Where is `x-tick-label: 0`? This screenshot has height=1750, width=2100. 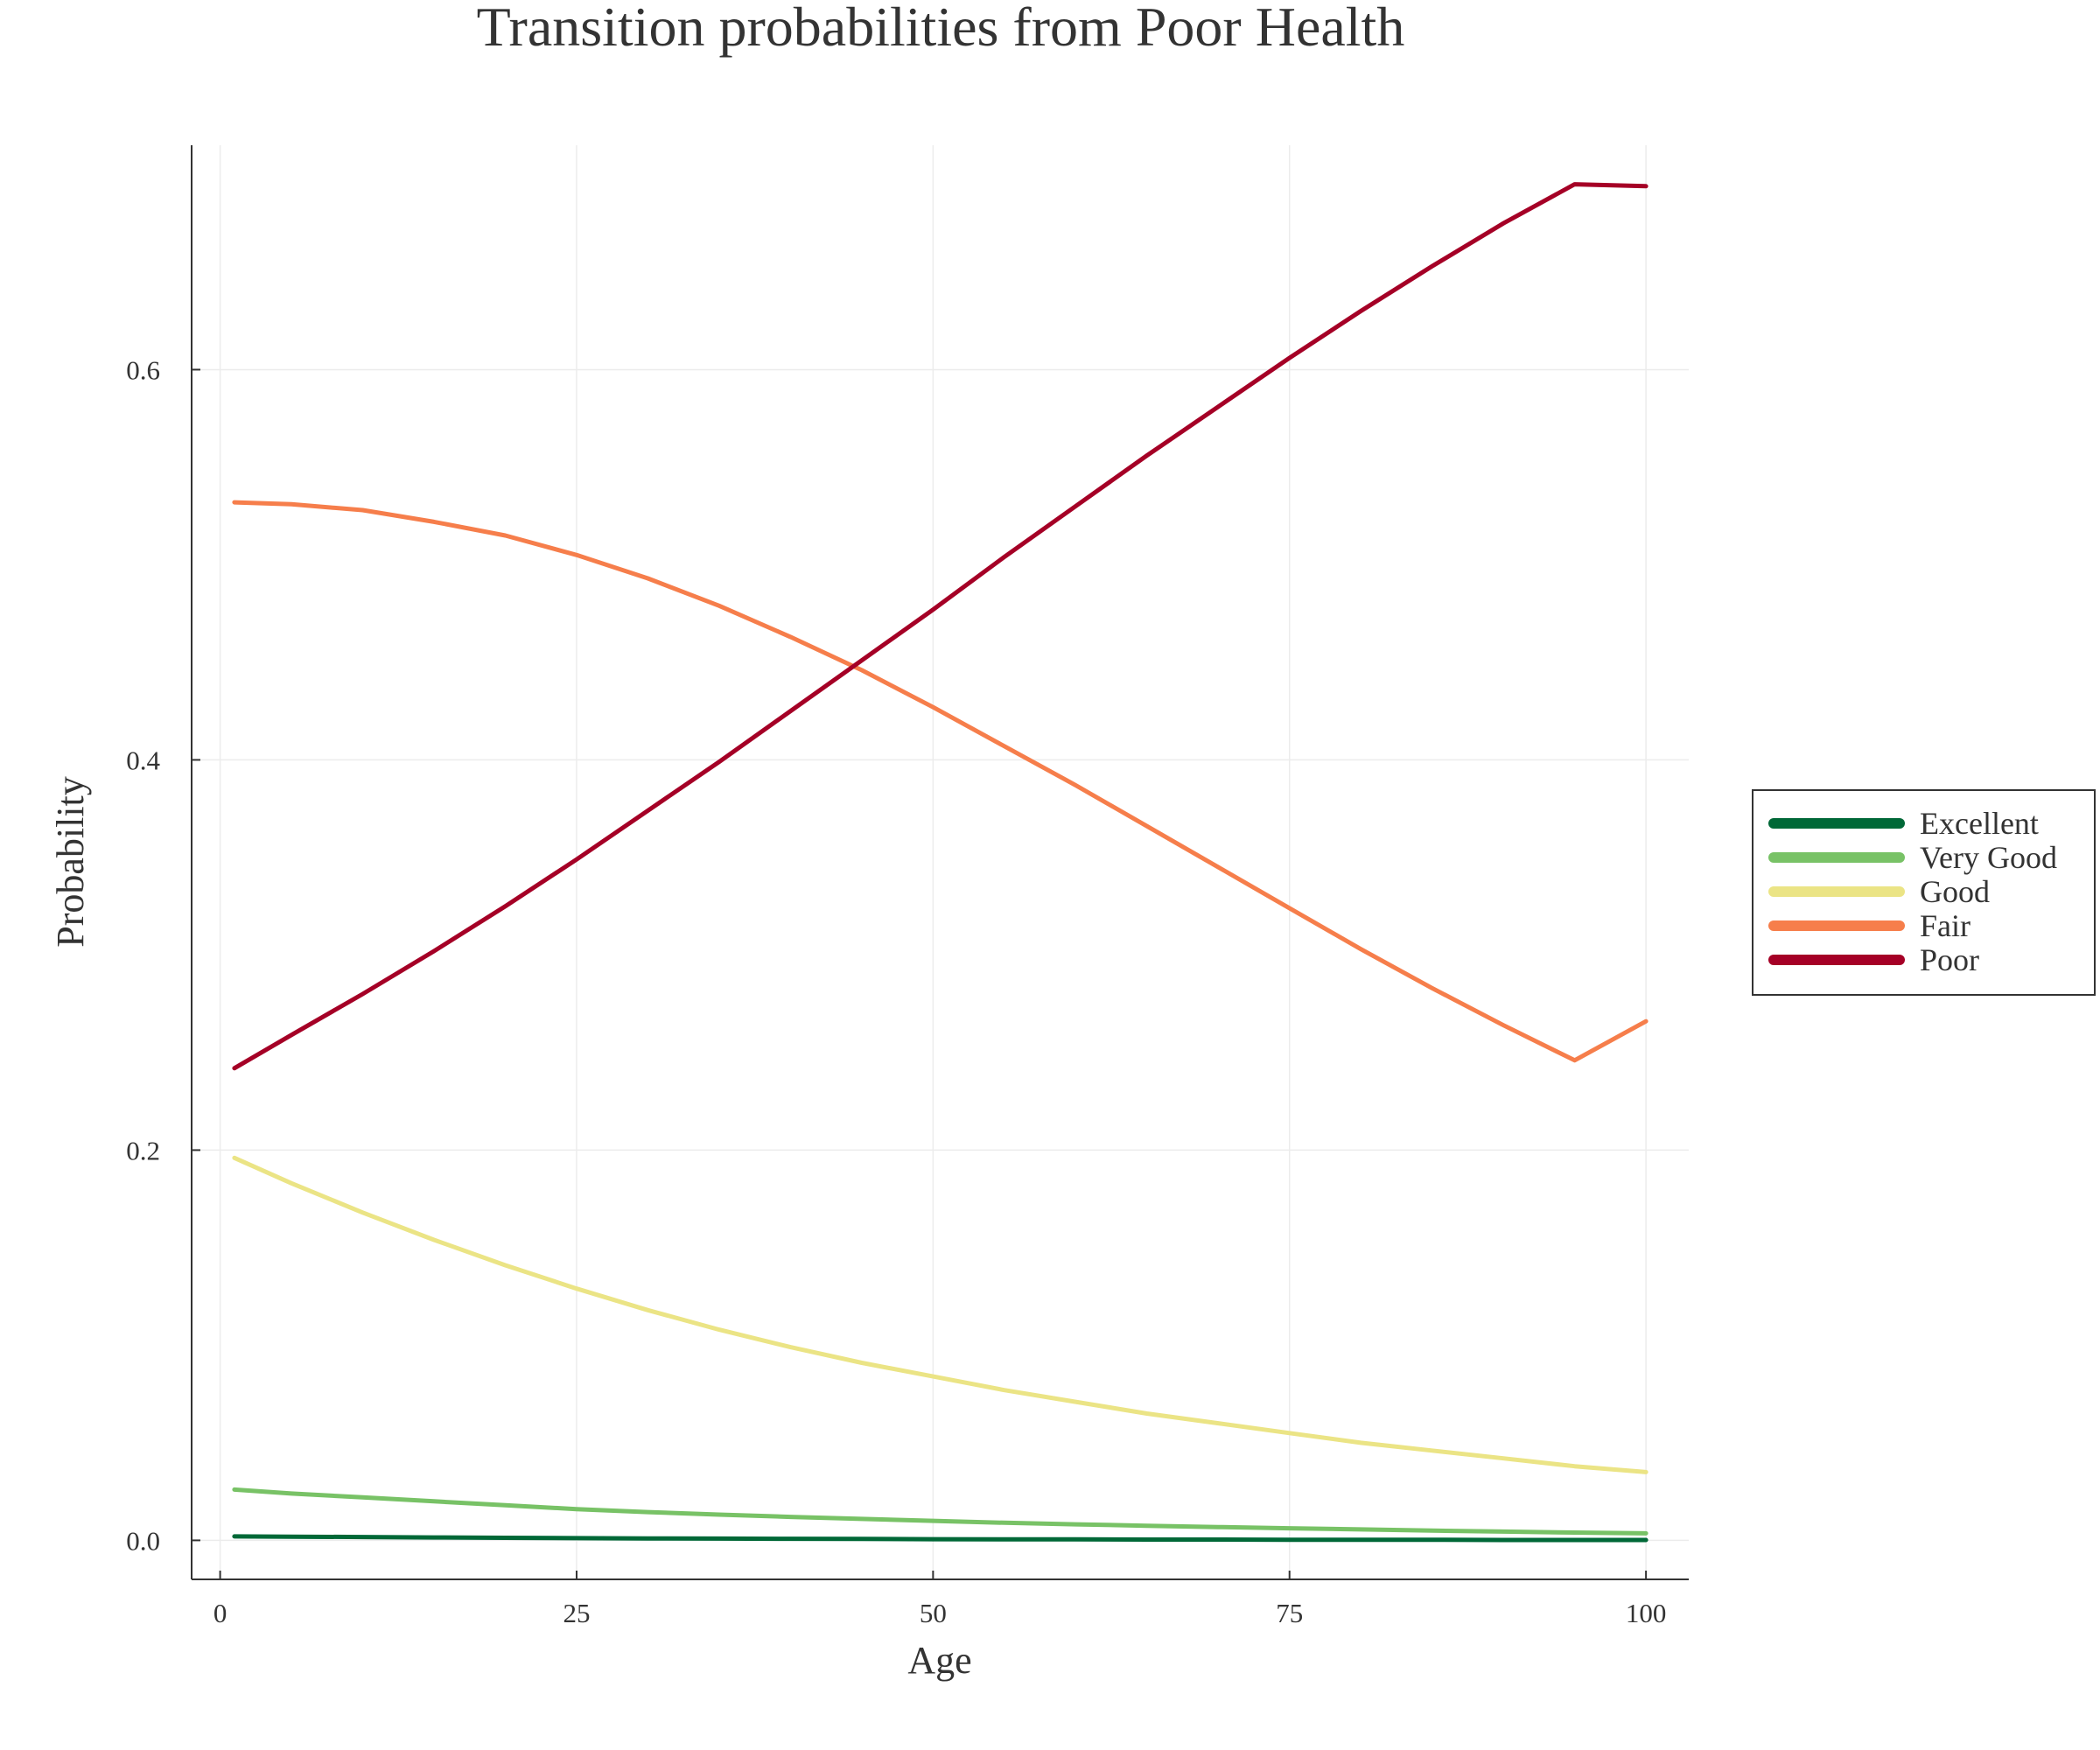
x-tick-label: 0 is located at coordinates (221, 1613).